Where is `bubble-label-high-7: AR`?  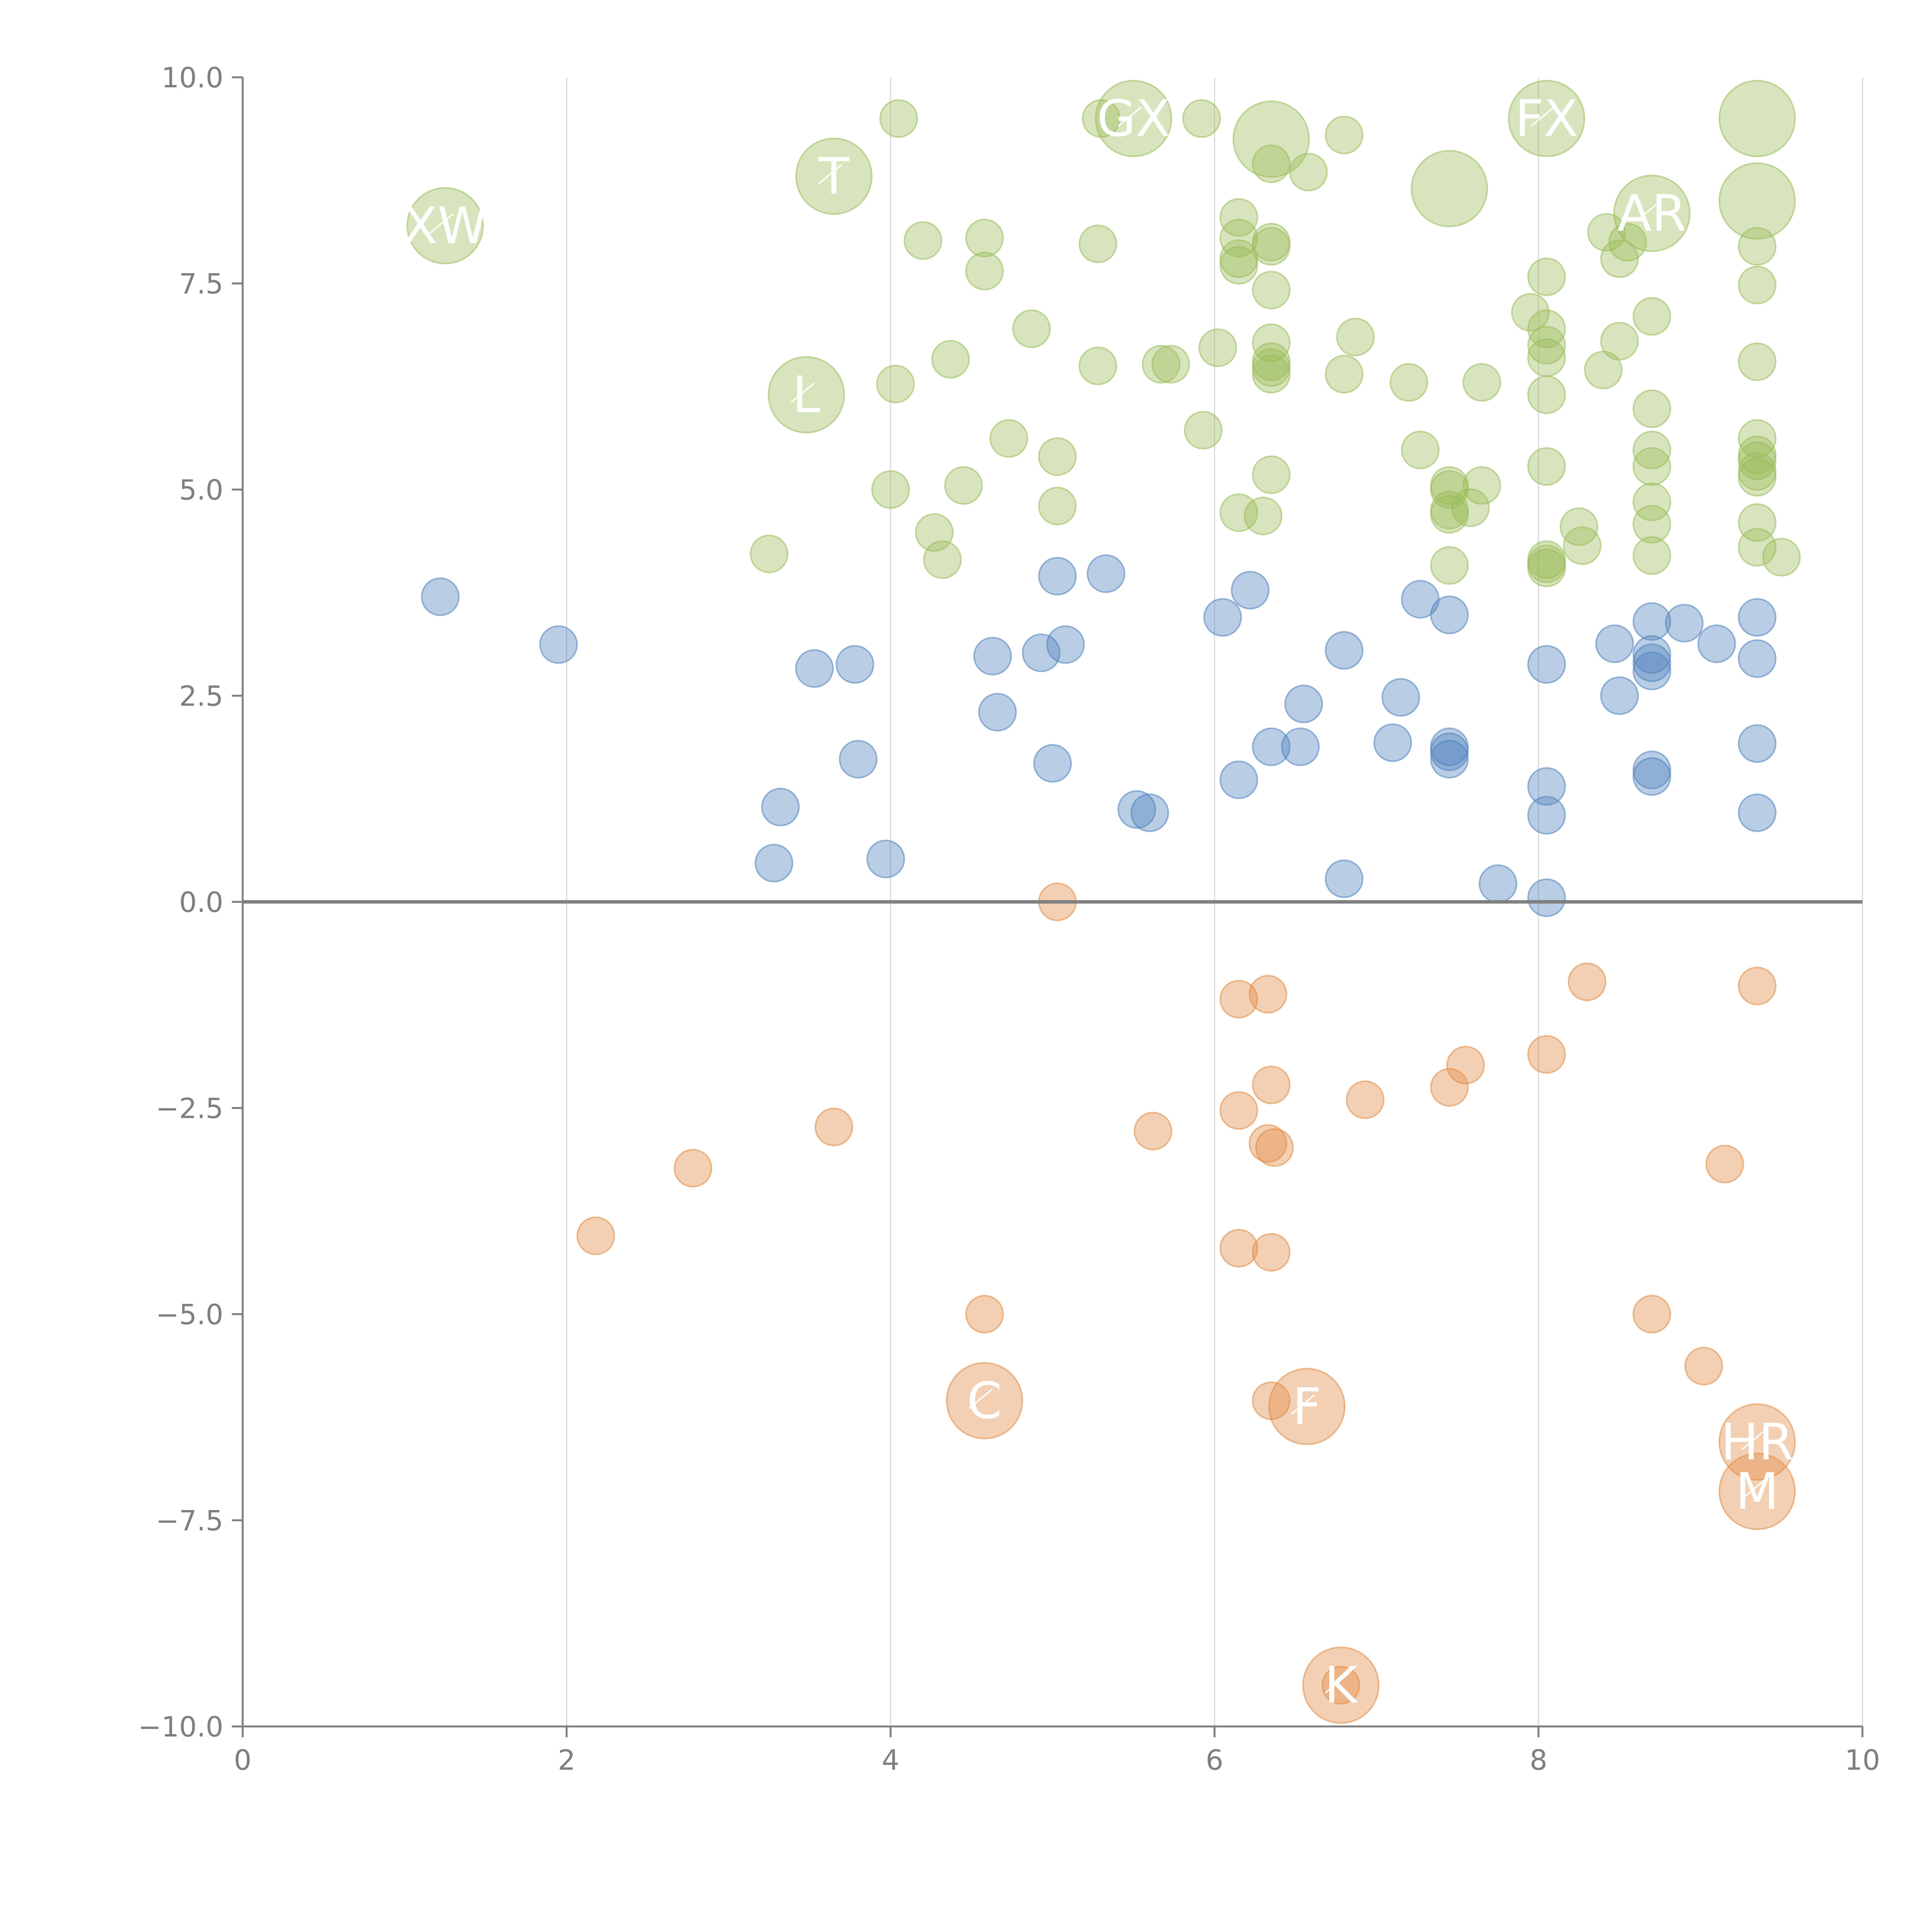 bubble-label-high-7: AR is located at coordinates (1652, 214).